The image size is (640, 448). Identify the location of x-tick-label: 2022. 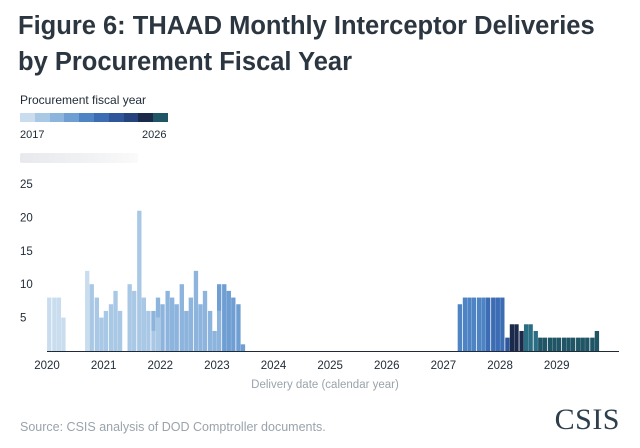
(160, 366).